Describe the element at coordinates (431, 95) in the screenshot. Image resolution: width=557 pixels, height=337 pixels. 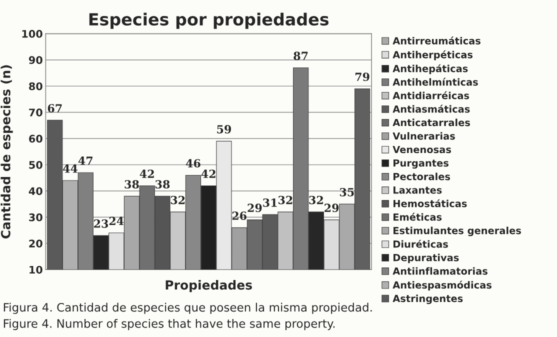
I see `legend-label: Antidiarréicas` at that location.